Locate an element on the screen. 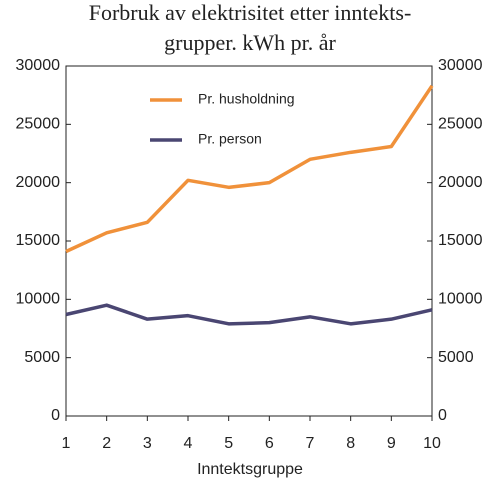  y2-tick-label: 15000 is located at coordinates (460, 240).